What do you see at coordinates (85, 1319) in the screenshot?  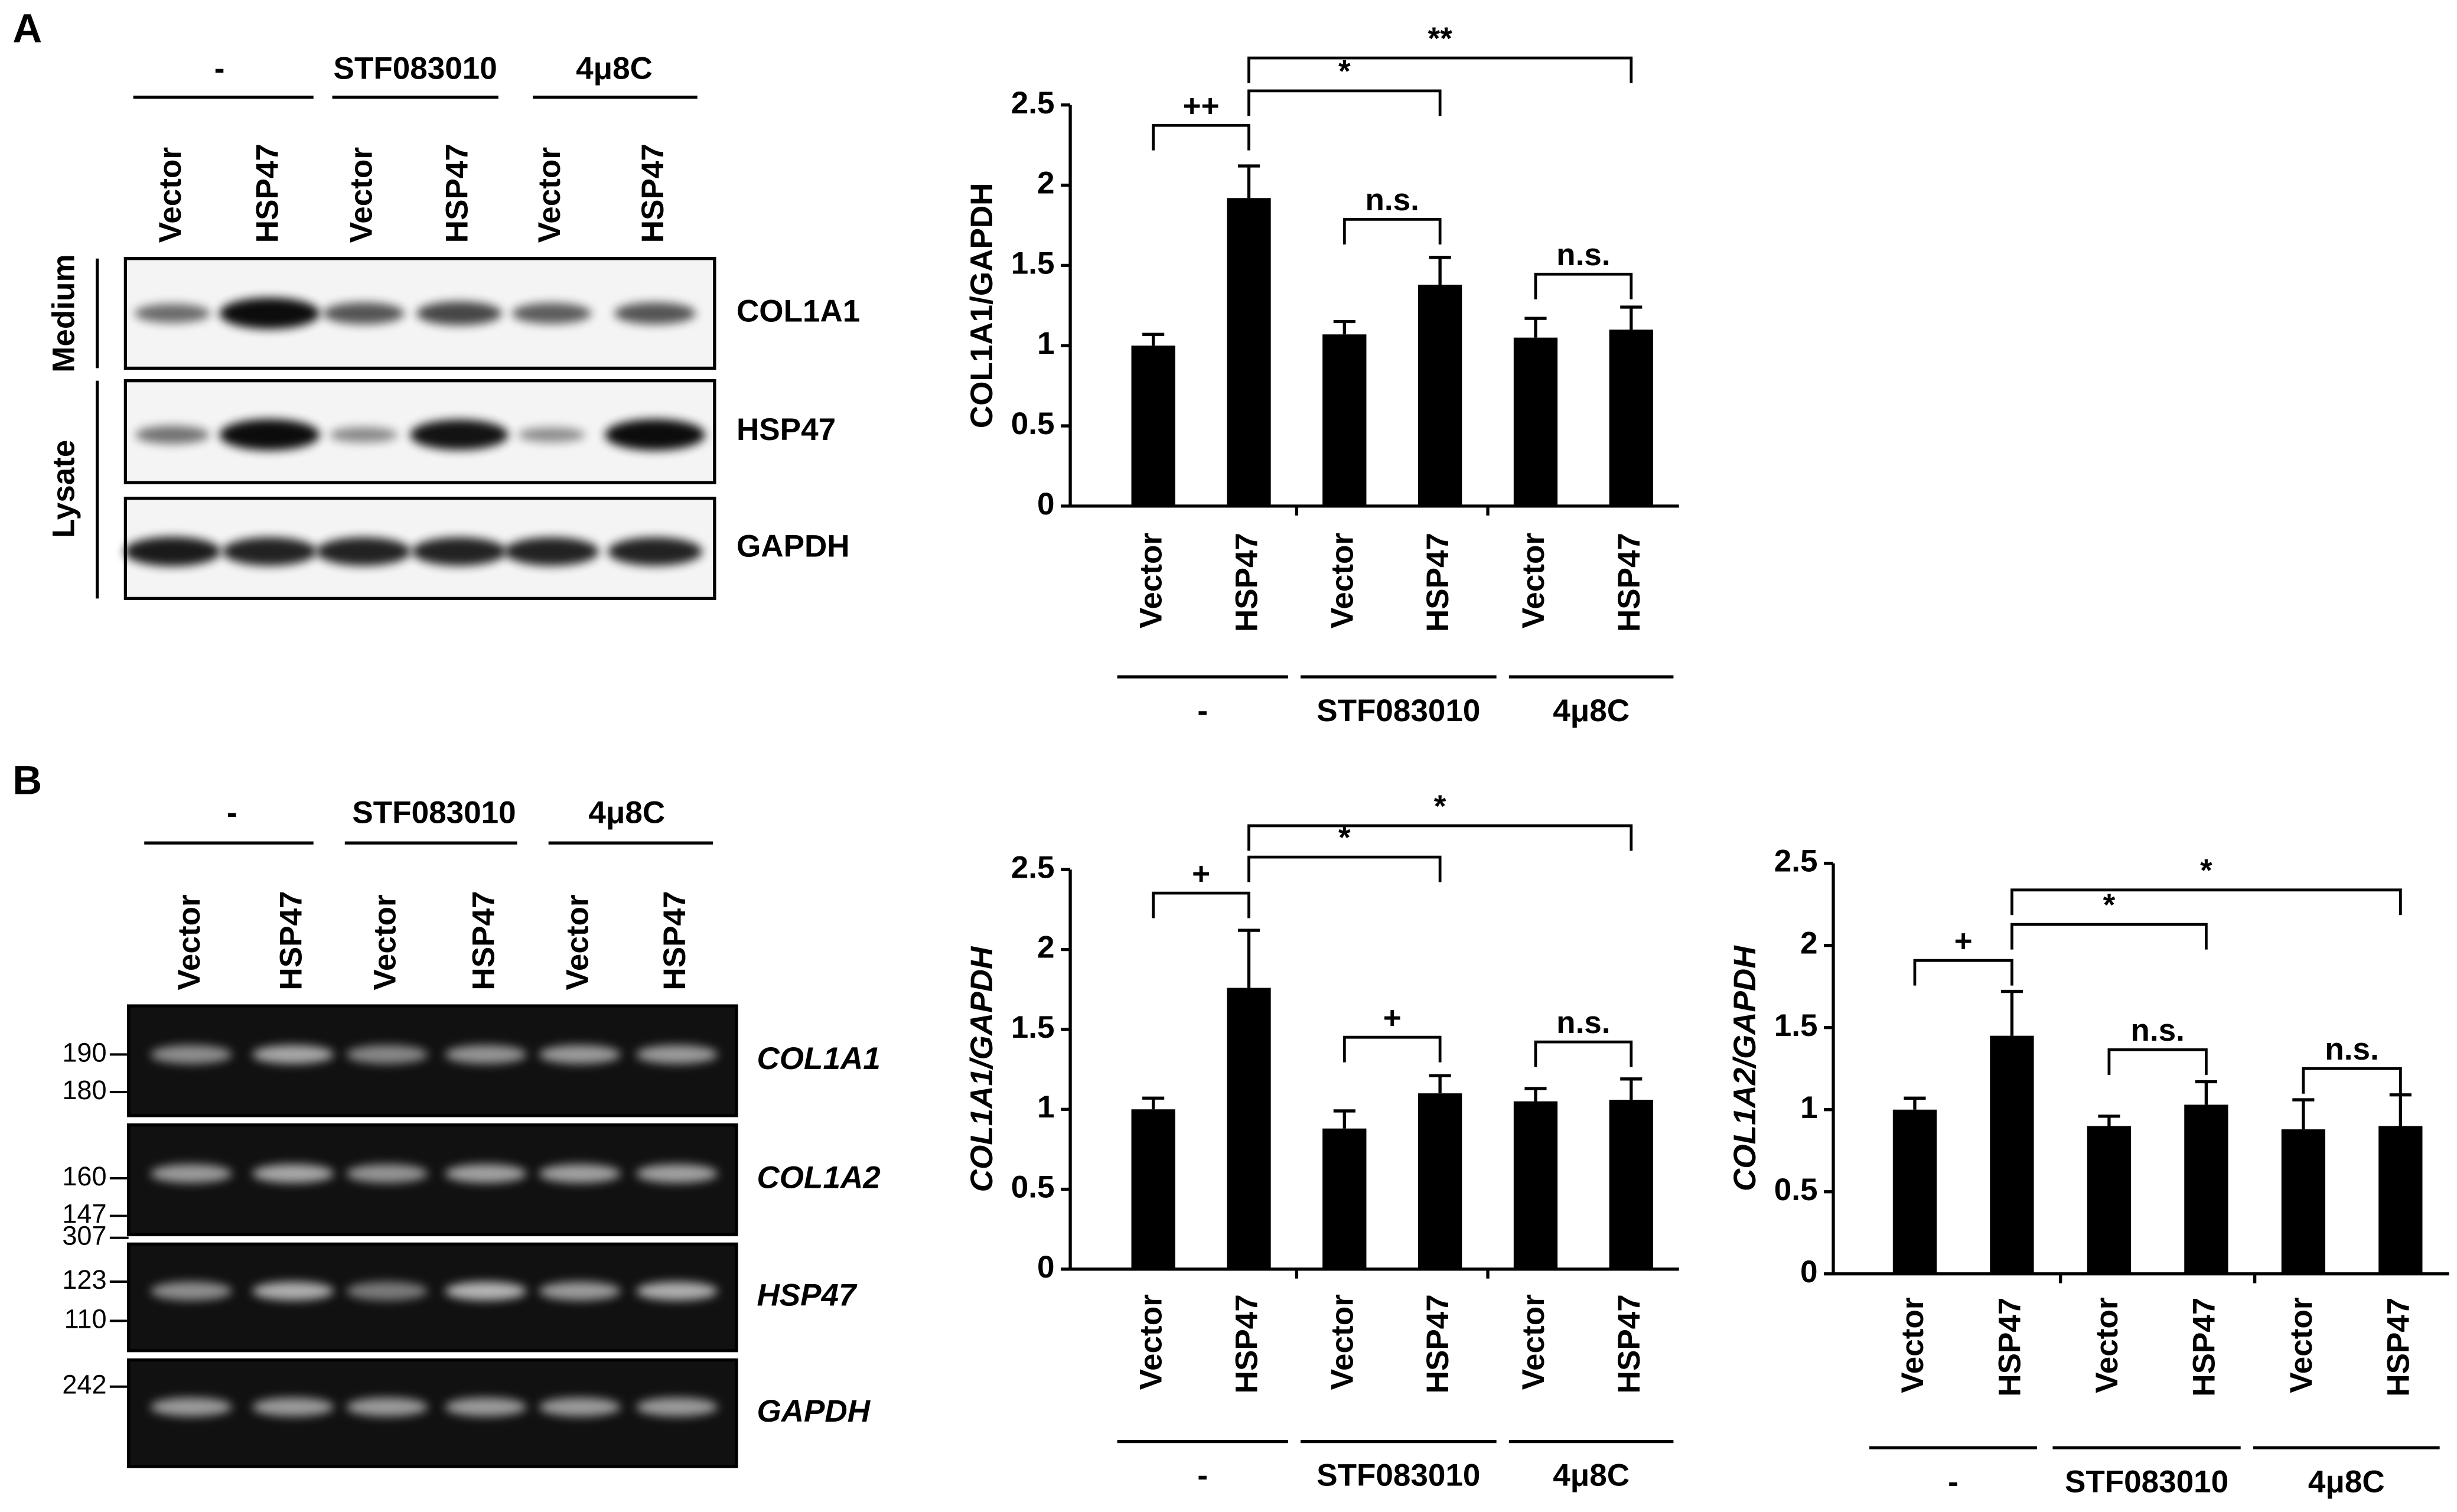 I see `marker-label: 110` at bounding box center [85, 1319].